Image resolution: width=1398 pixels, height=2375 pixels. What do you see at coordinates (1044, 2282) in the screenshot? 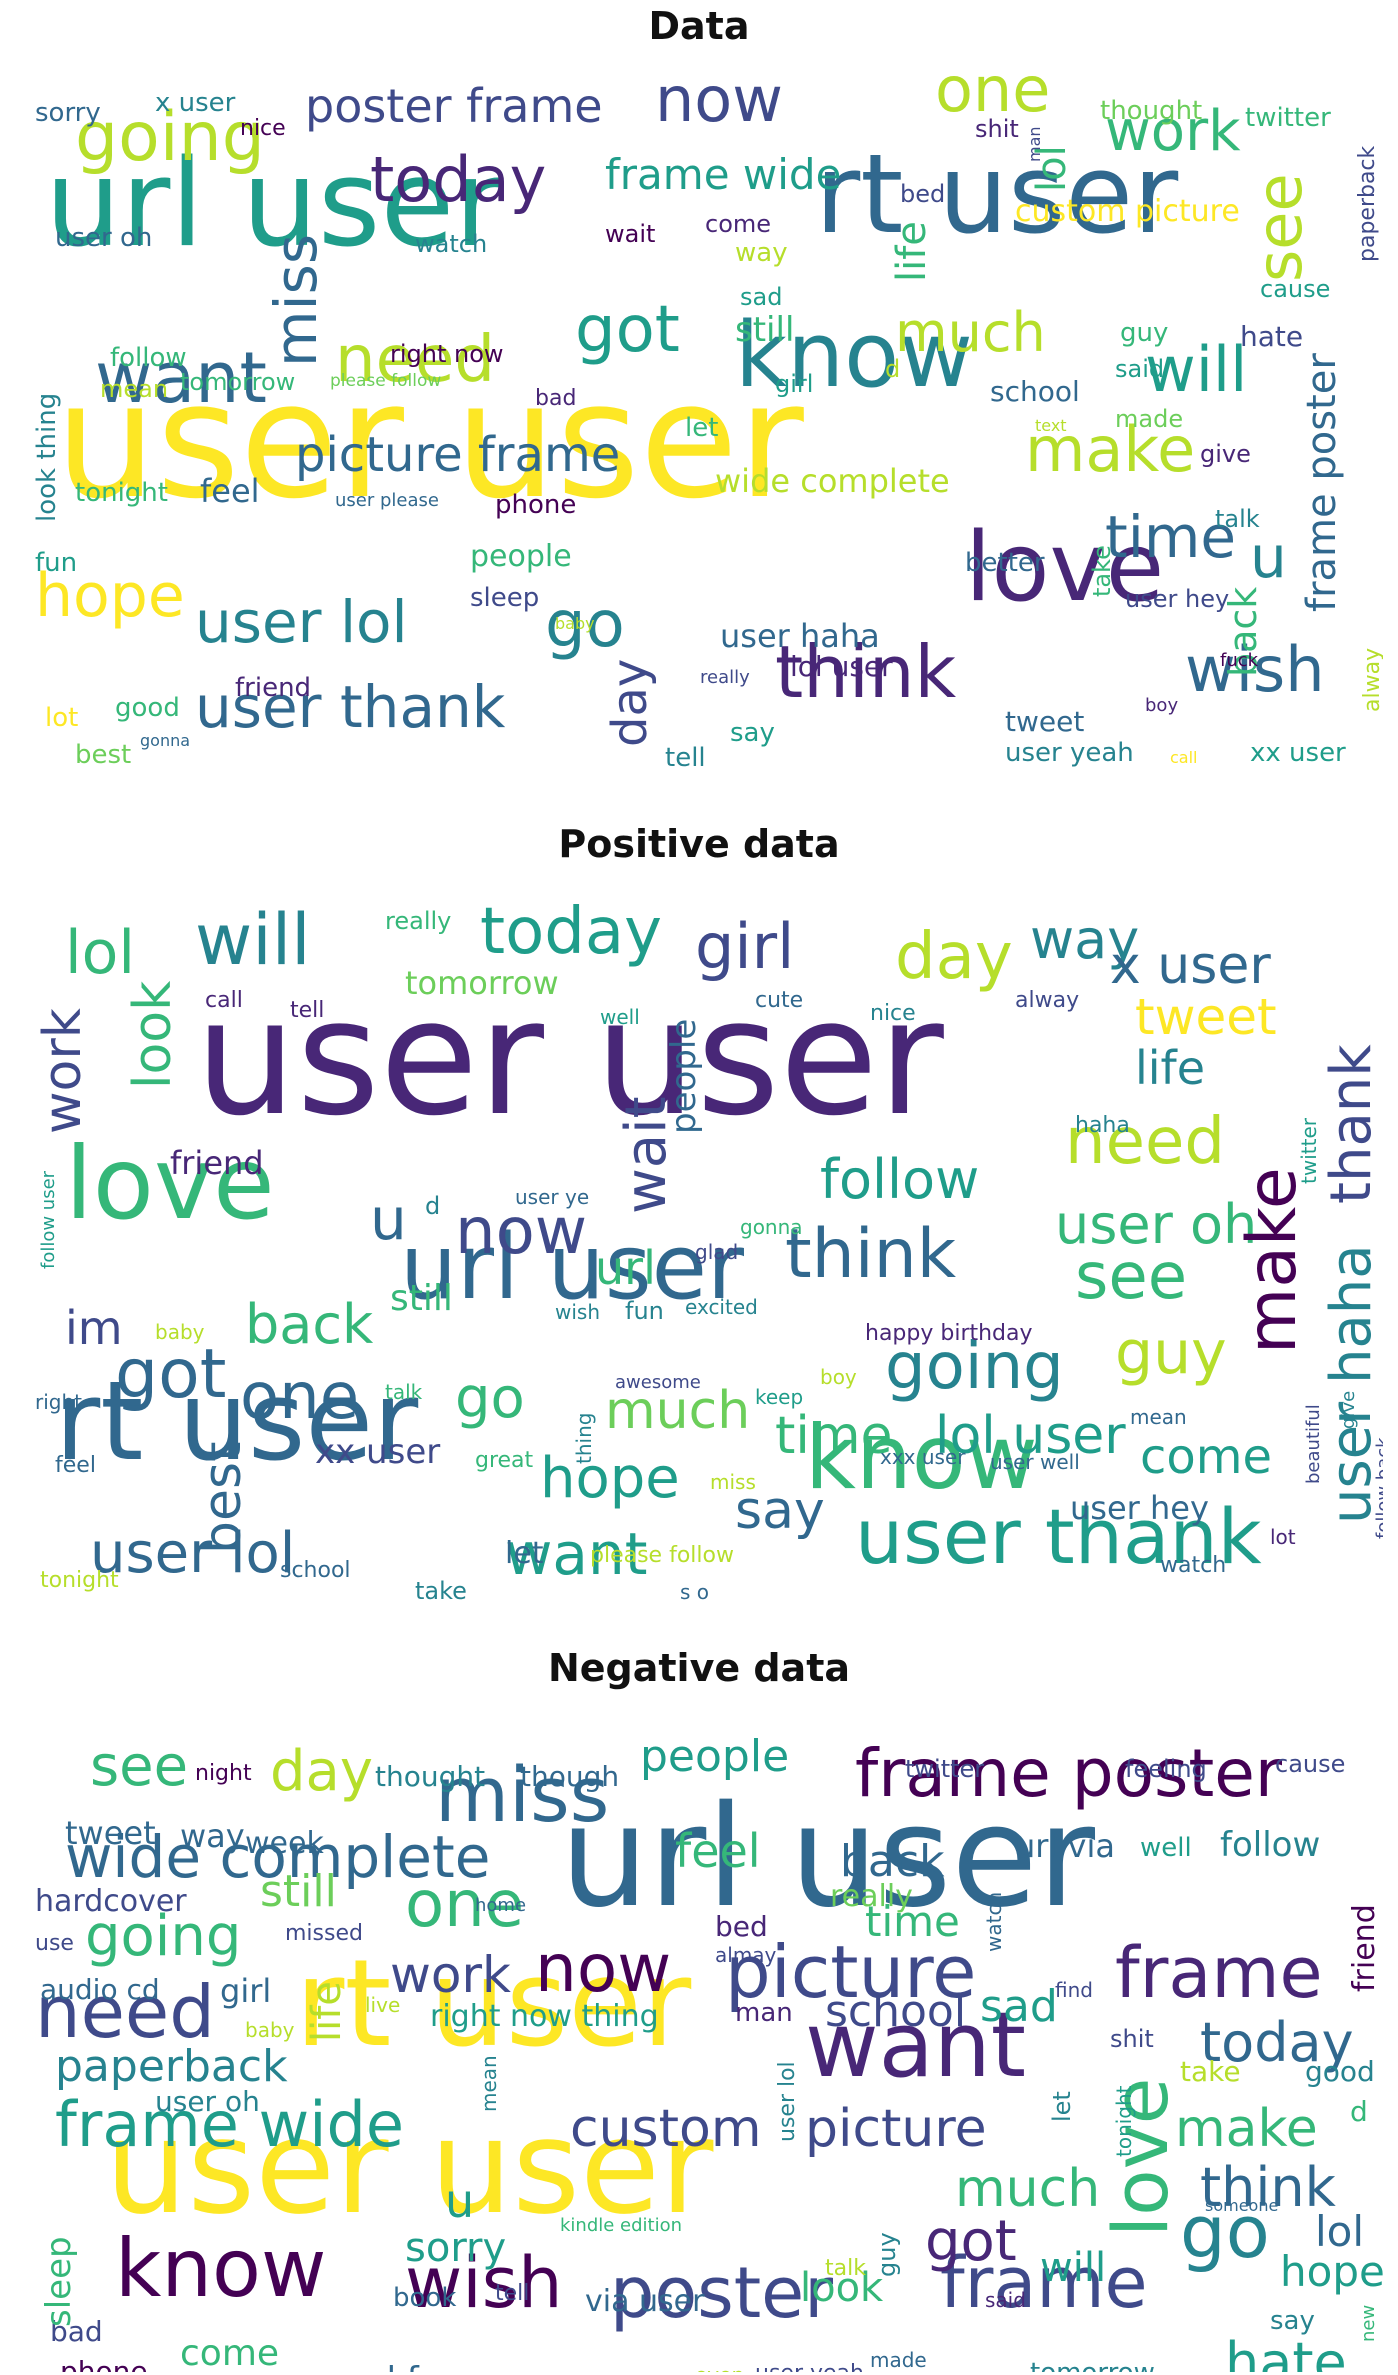
I see `cloud-word: frame` at bounding box center [1044, 2282].